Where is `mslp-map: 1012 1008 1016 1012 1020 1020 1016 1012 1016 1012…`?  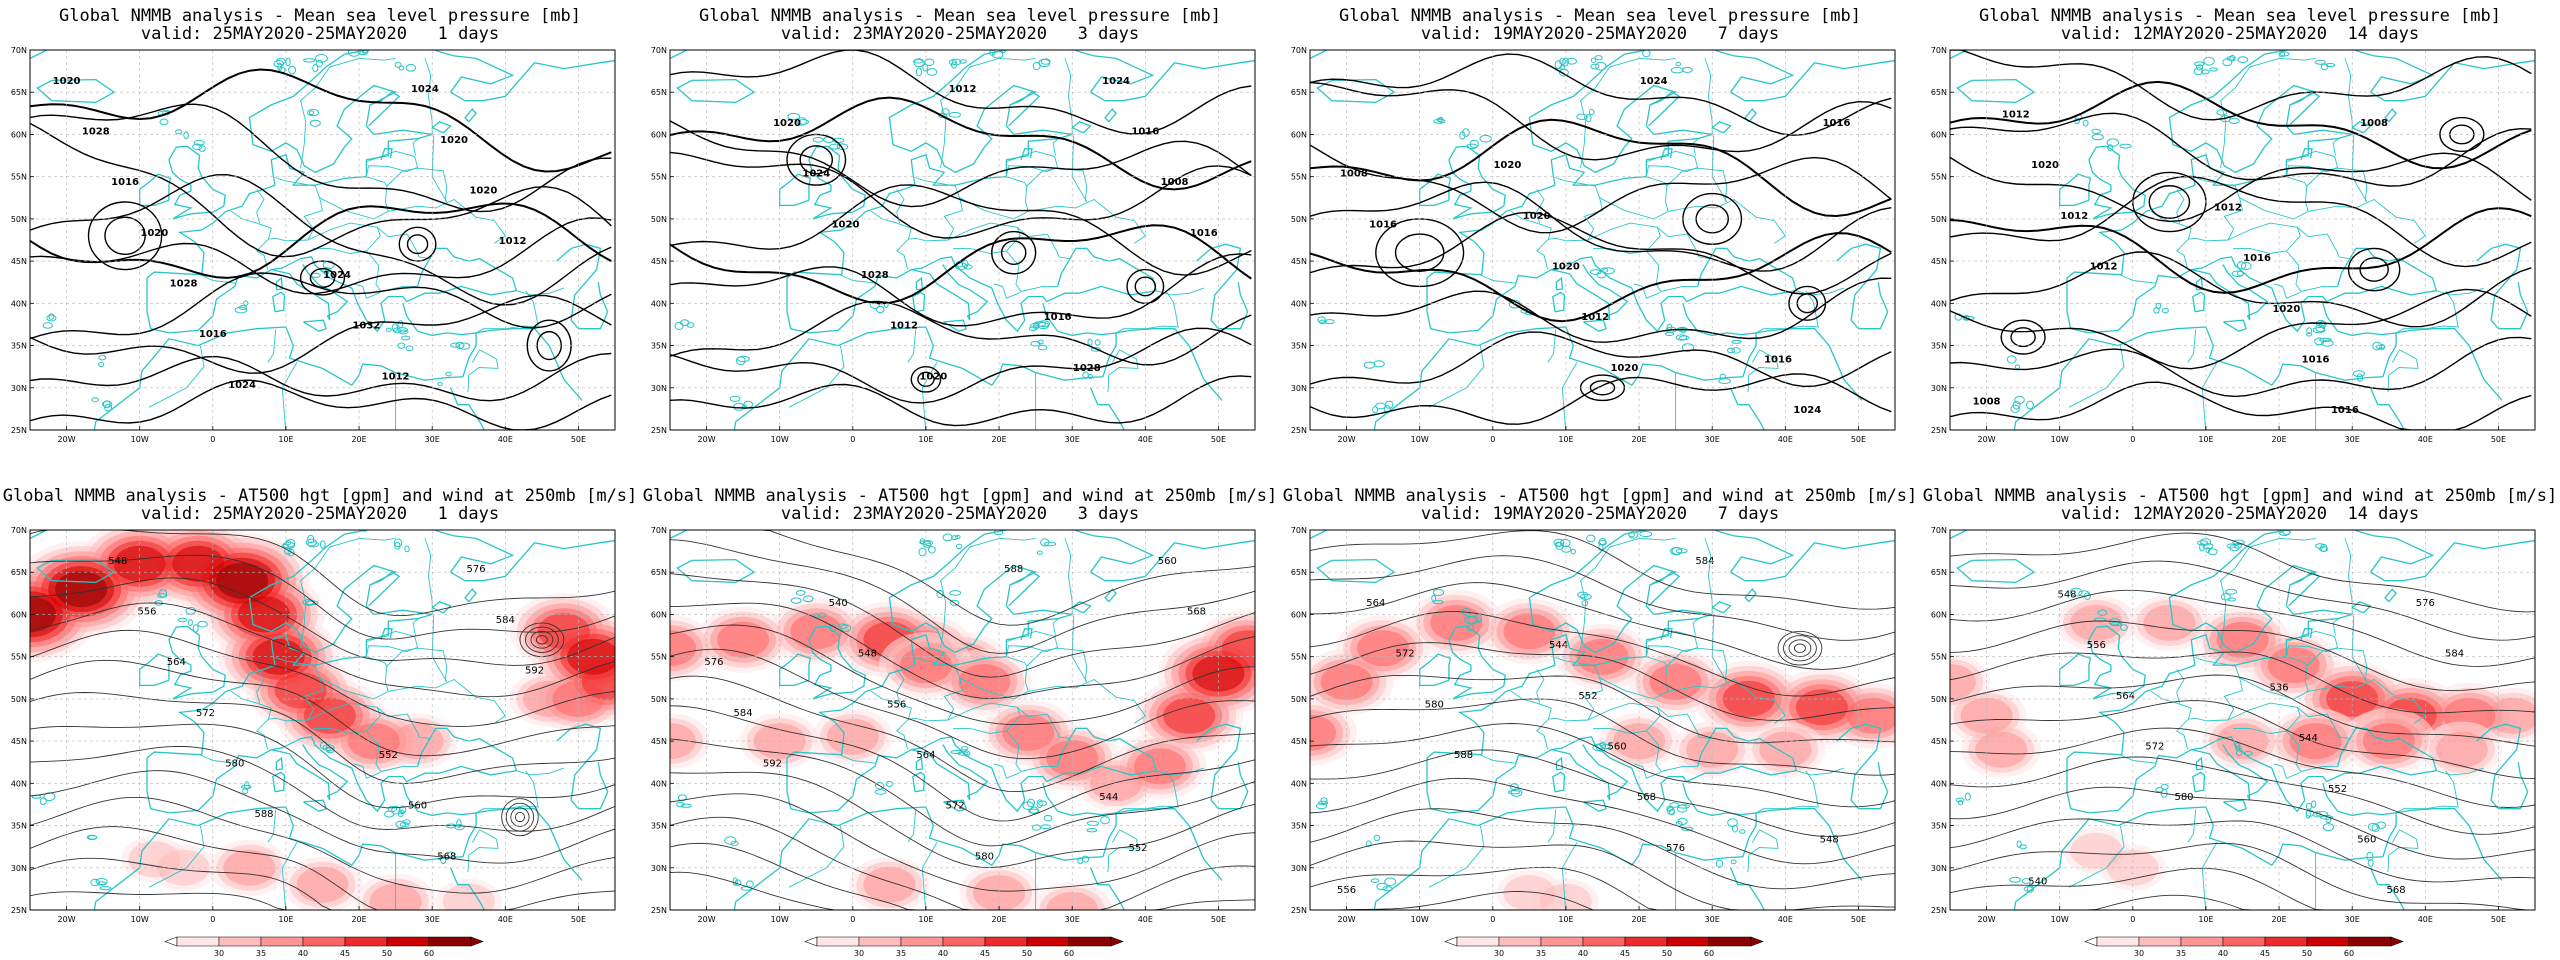 mslp-map: 1012 1008 1016 1012 1020 1020 1016 1012 1016 1012… is located at coordinates (2233, 245).